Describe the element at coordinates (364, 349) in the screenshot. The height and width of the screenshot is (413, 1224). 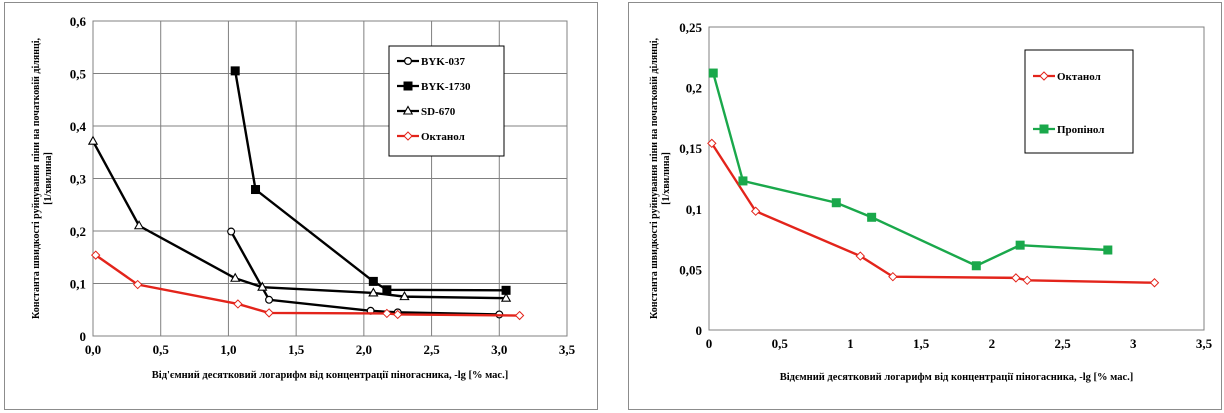
I see `chart-1-xtick-label: 2,0` at that location.